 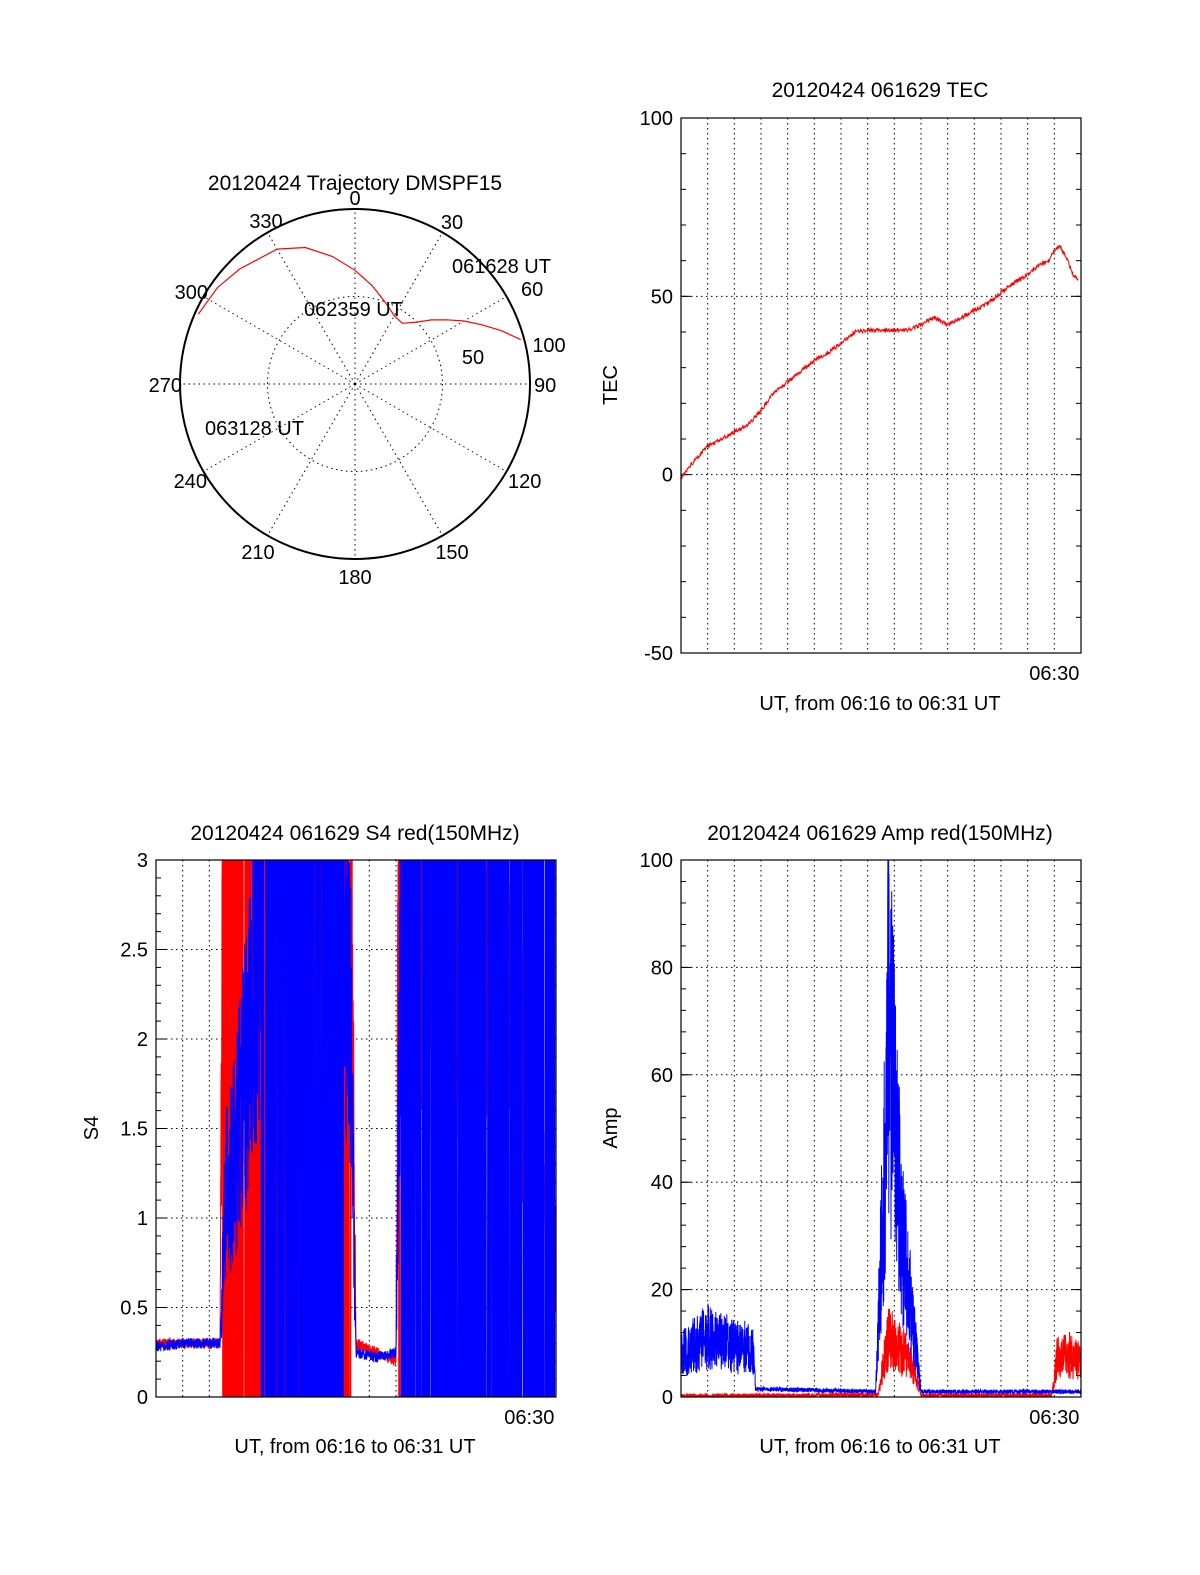 I want to click on y-tick-label: 0.5, so click(x=134, y=1309).